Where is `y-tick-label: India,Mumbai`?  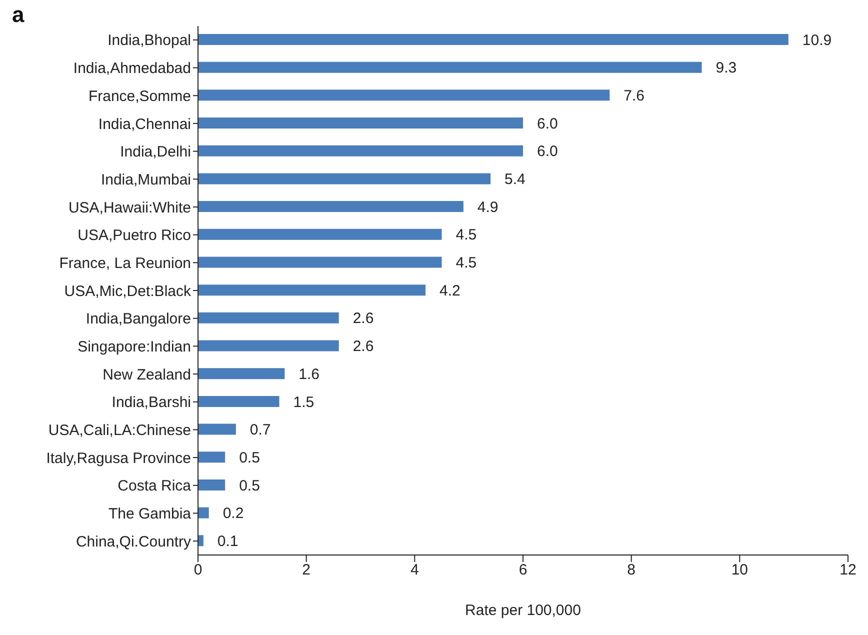
y-tick-label: India,Mumbai is located at coordinates (145, 179).